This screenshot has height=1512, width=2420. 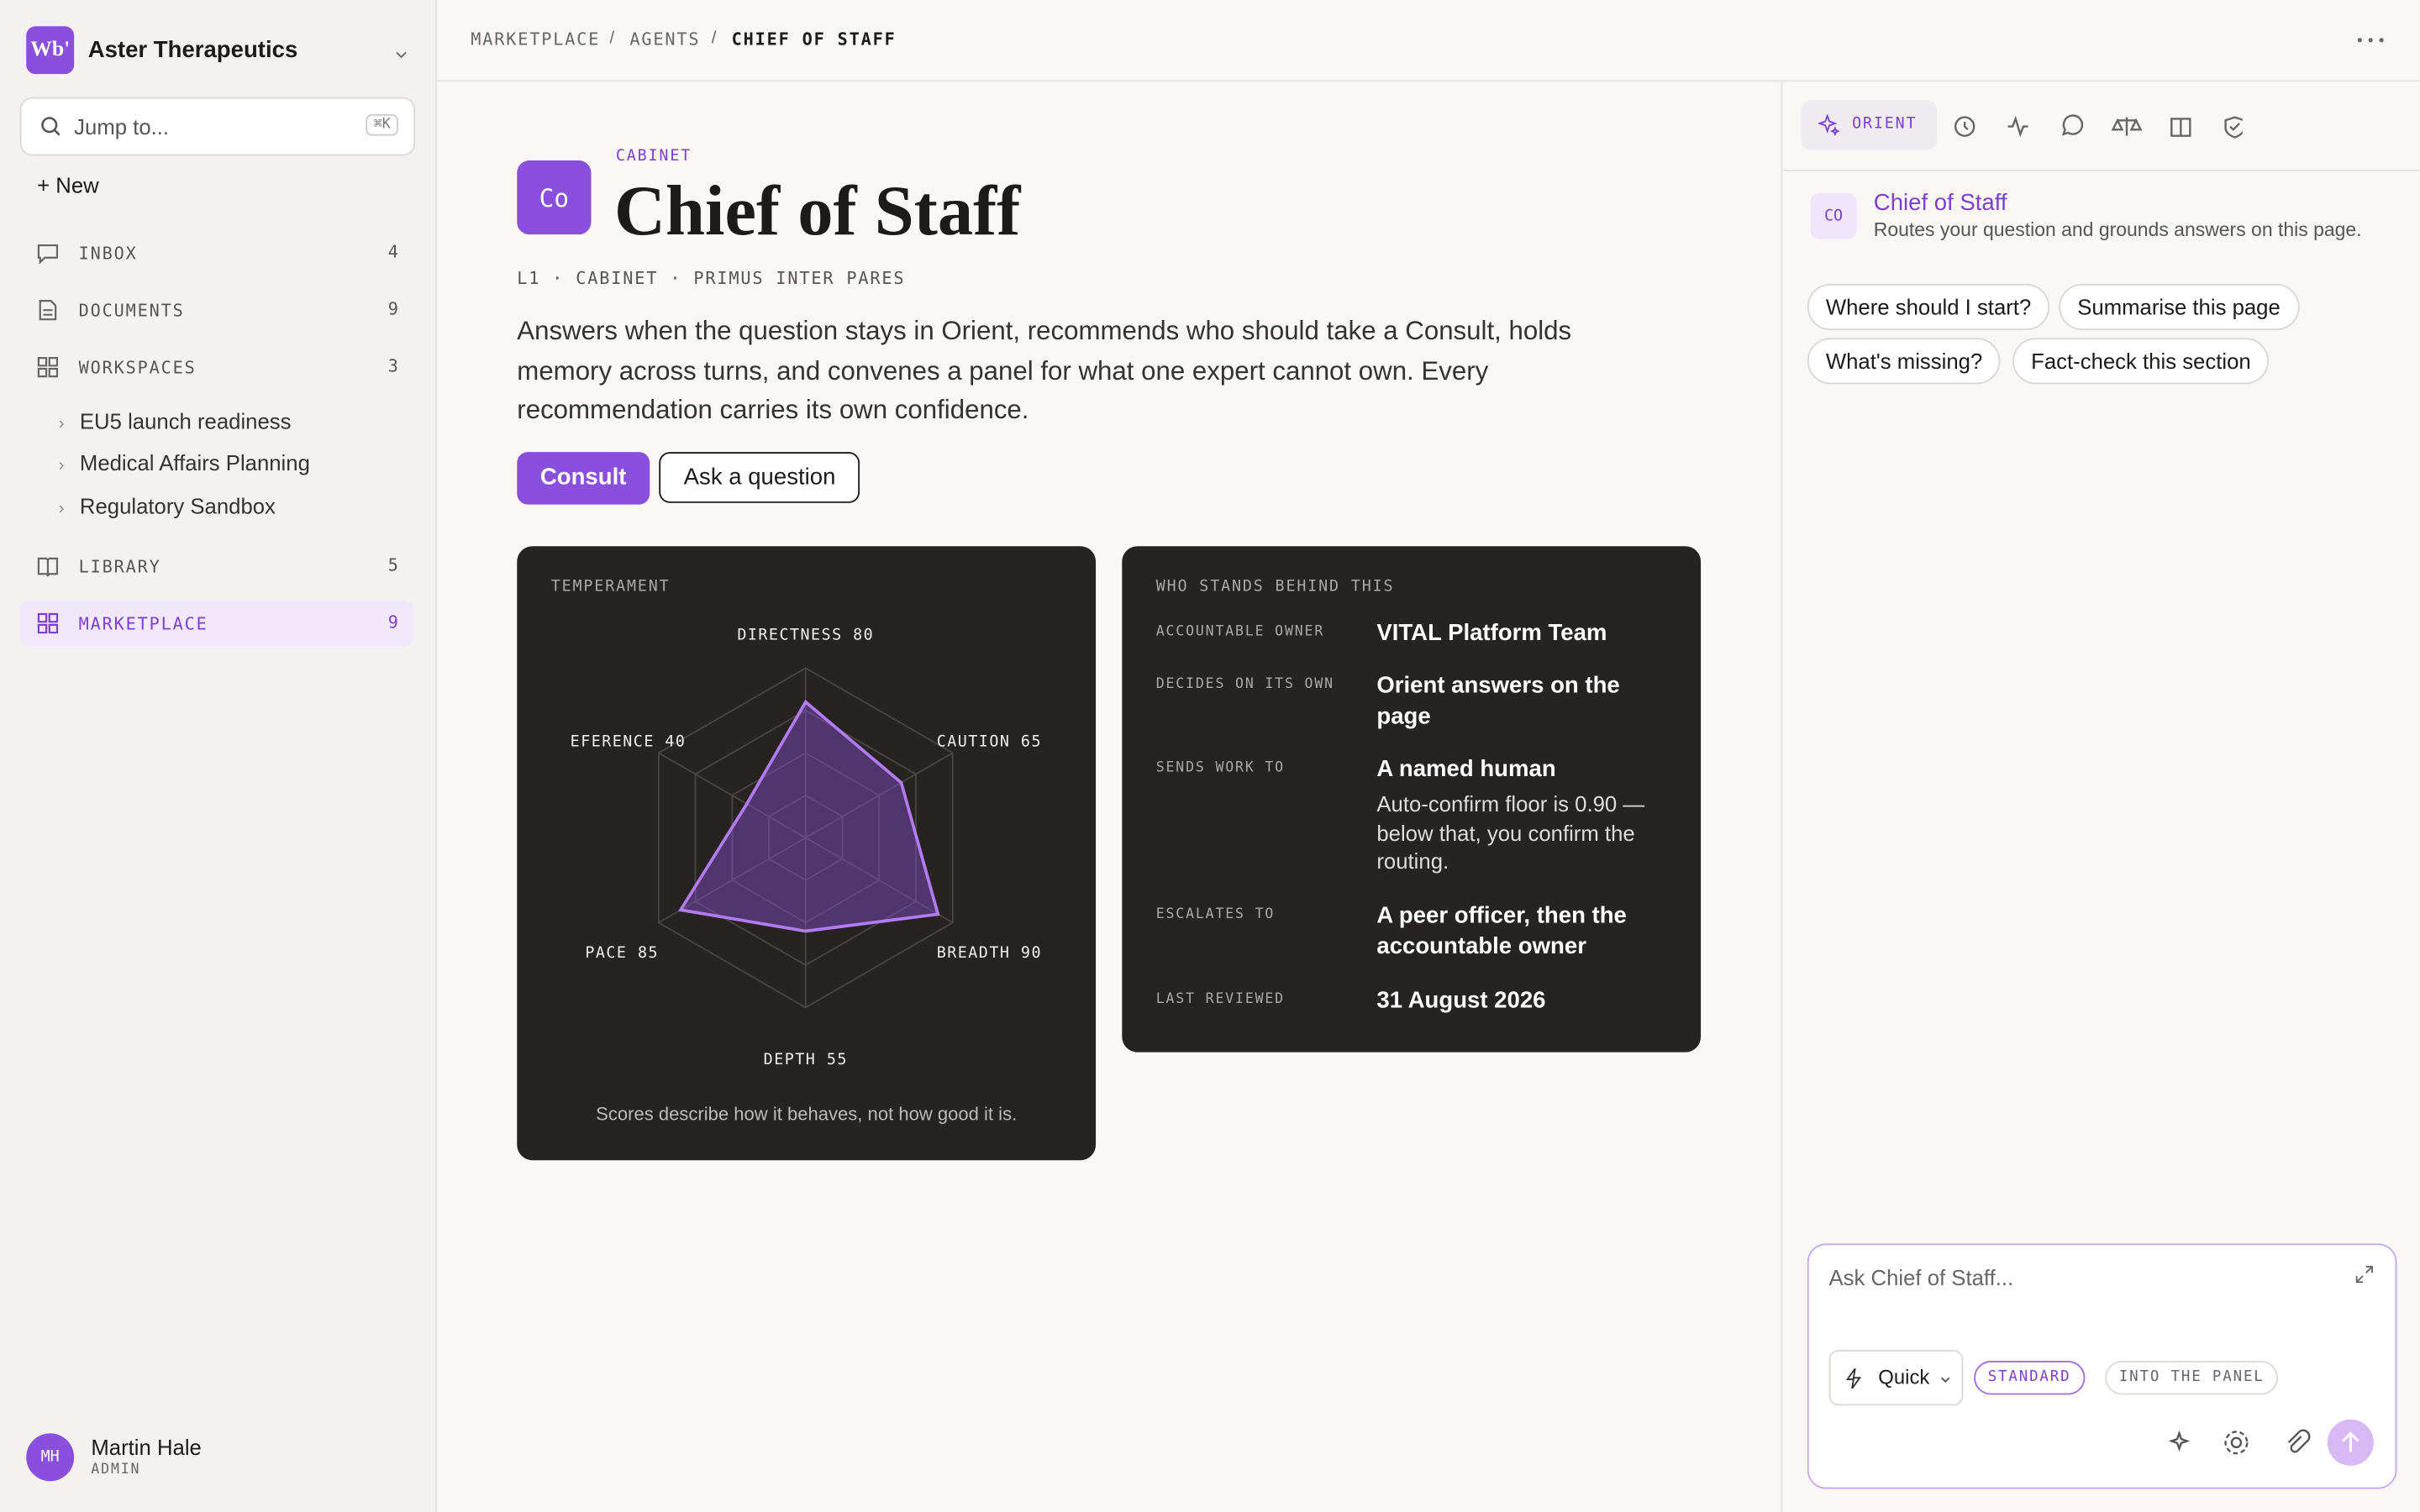 What do you see at coordinates (1031, 741) in the screenshot?
I see `axis-value: 65` at bounding box center [1031, 741].